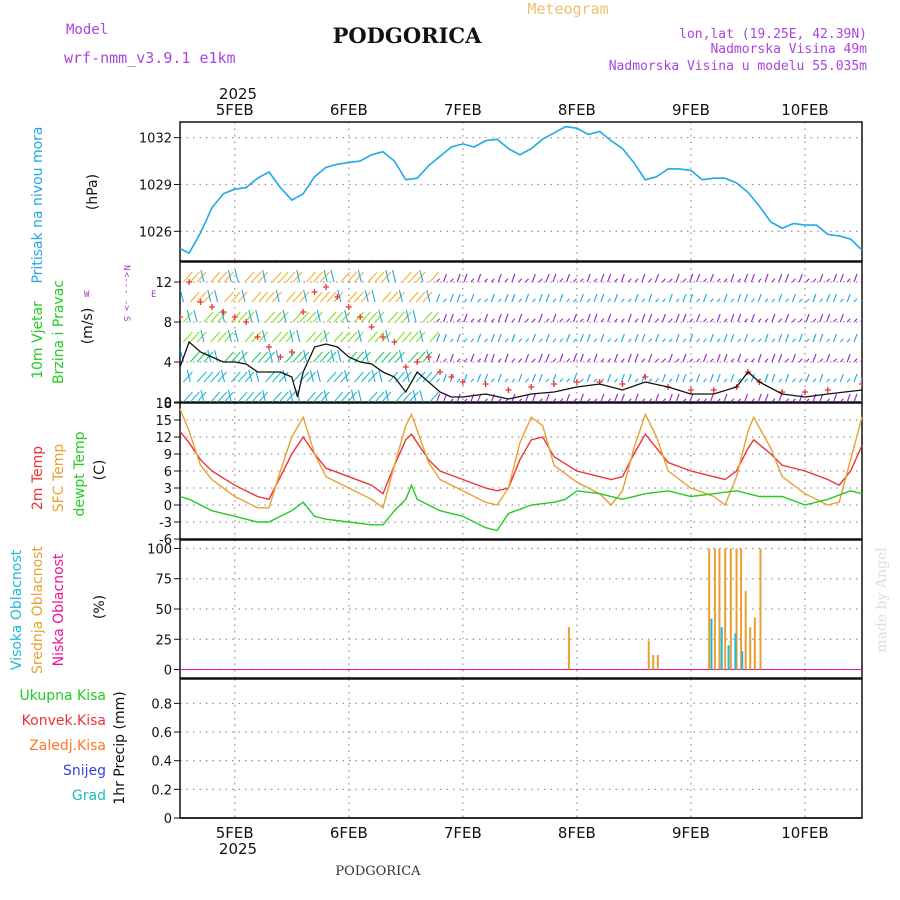 The width and height of the screenshot is (900, 900). Describe the element at coordinates (882, 600) in the screenshot. I see `watermark: made by Angel` at that location.